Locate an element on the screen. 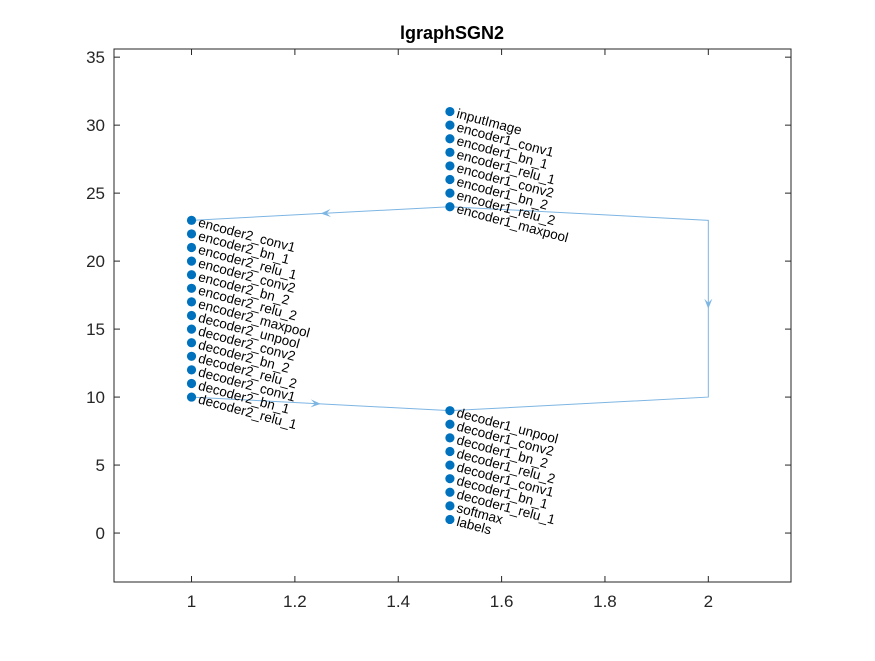 The width and height of the screenshot is (875, 661). y-tick-label: 0 is located at coordinates (100, 533).